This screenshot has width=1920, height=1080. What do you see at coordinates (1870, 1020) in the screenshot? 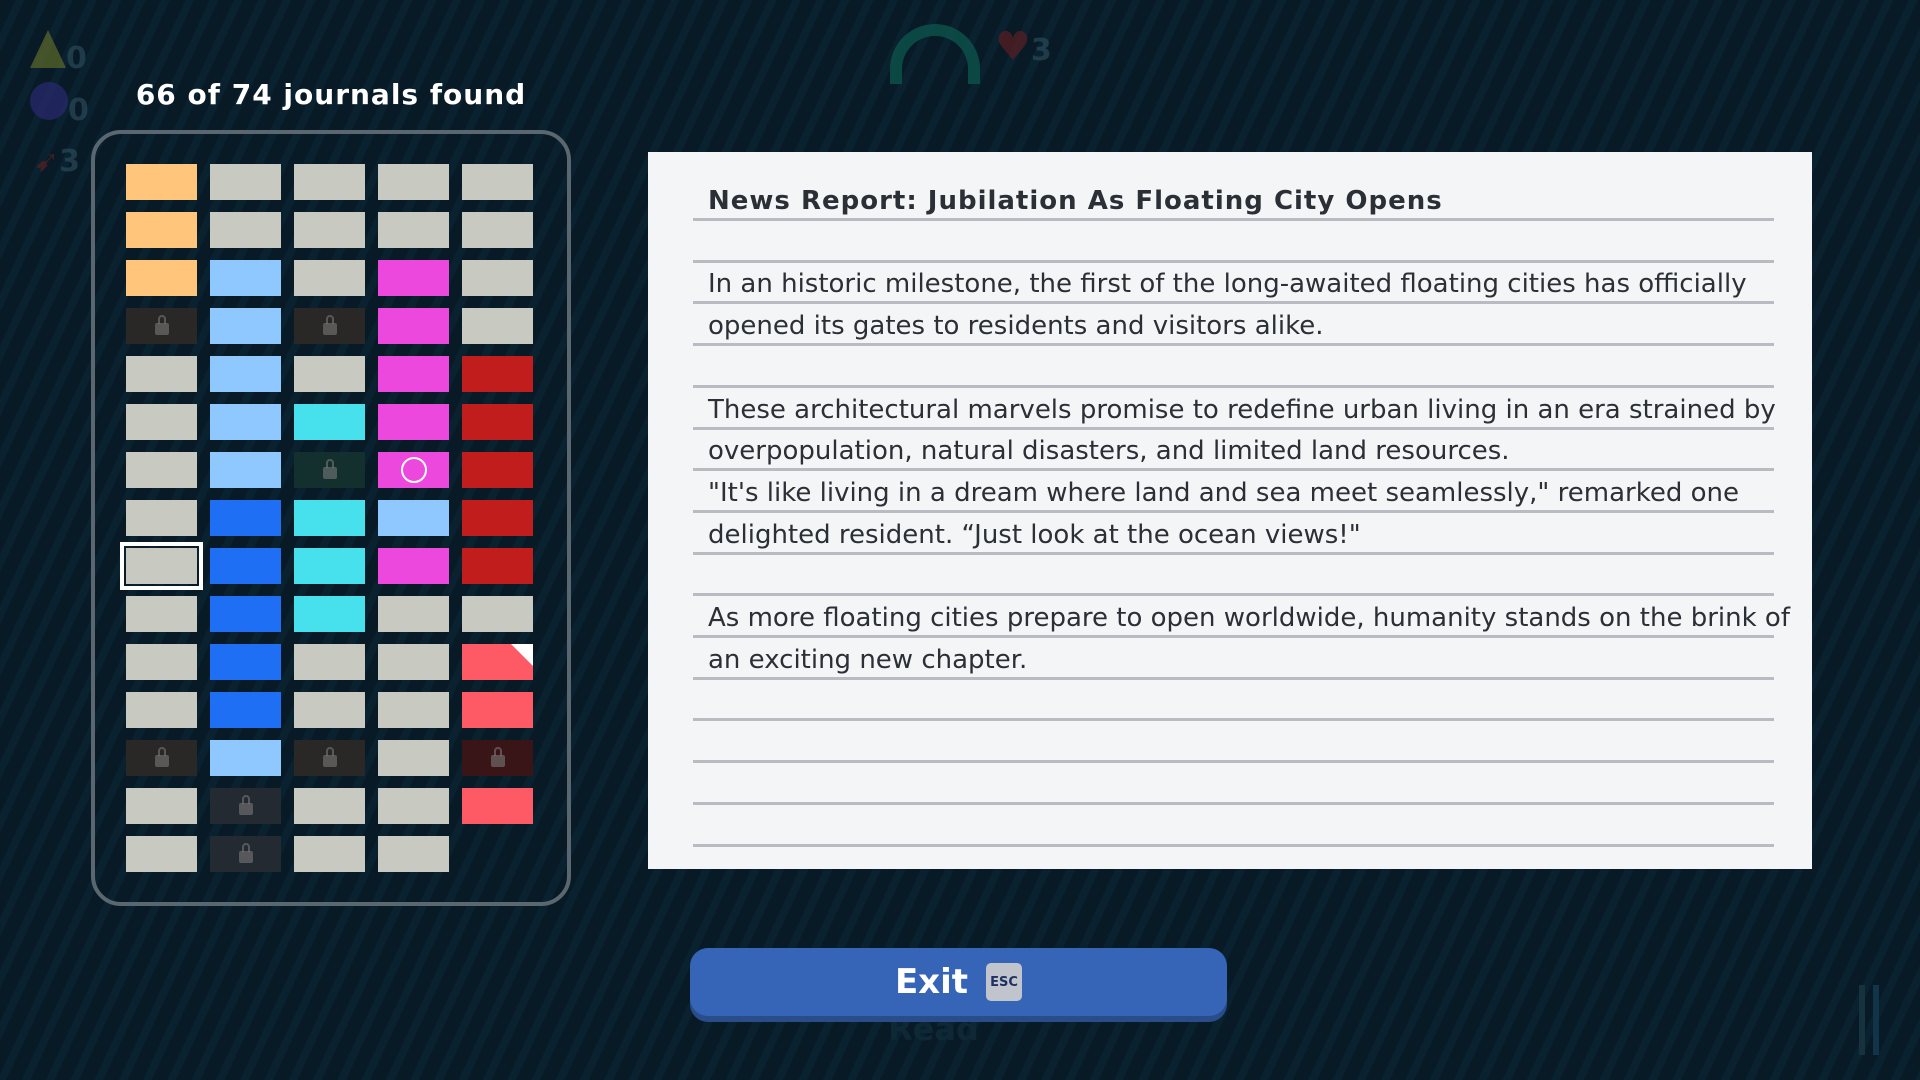
I see `volume-slider` at bounding box center [1870, 1020].